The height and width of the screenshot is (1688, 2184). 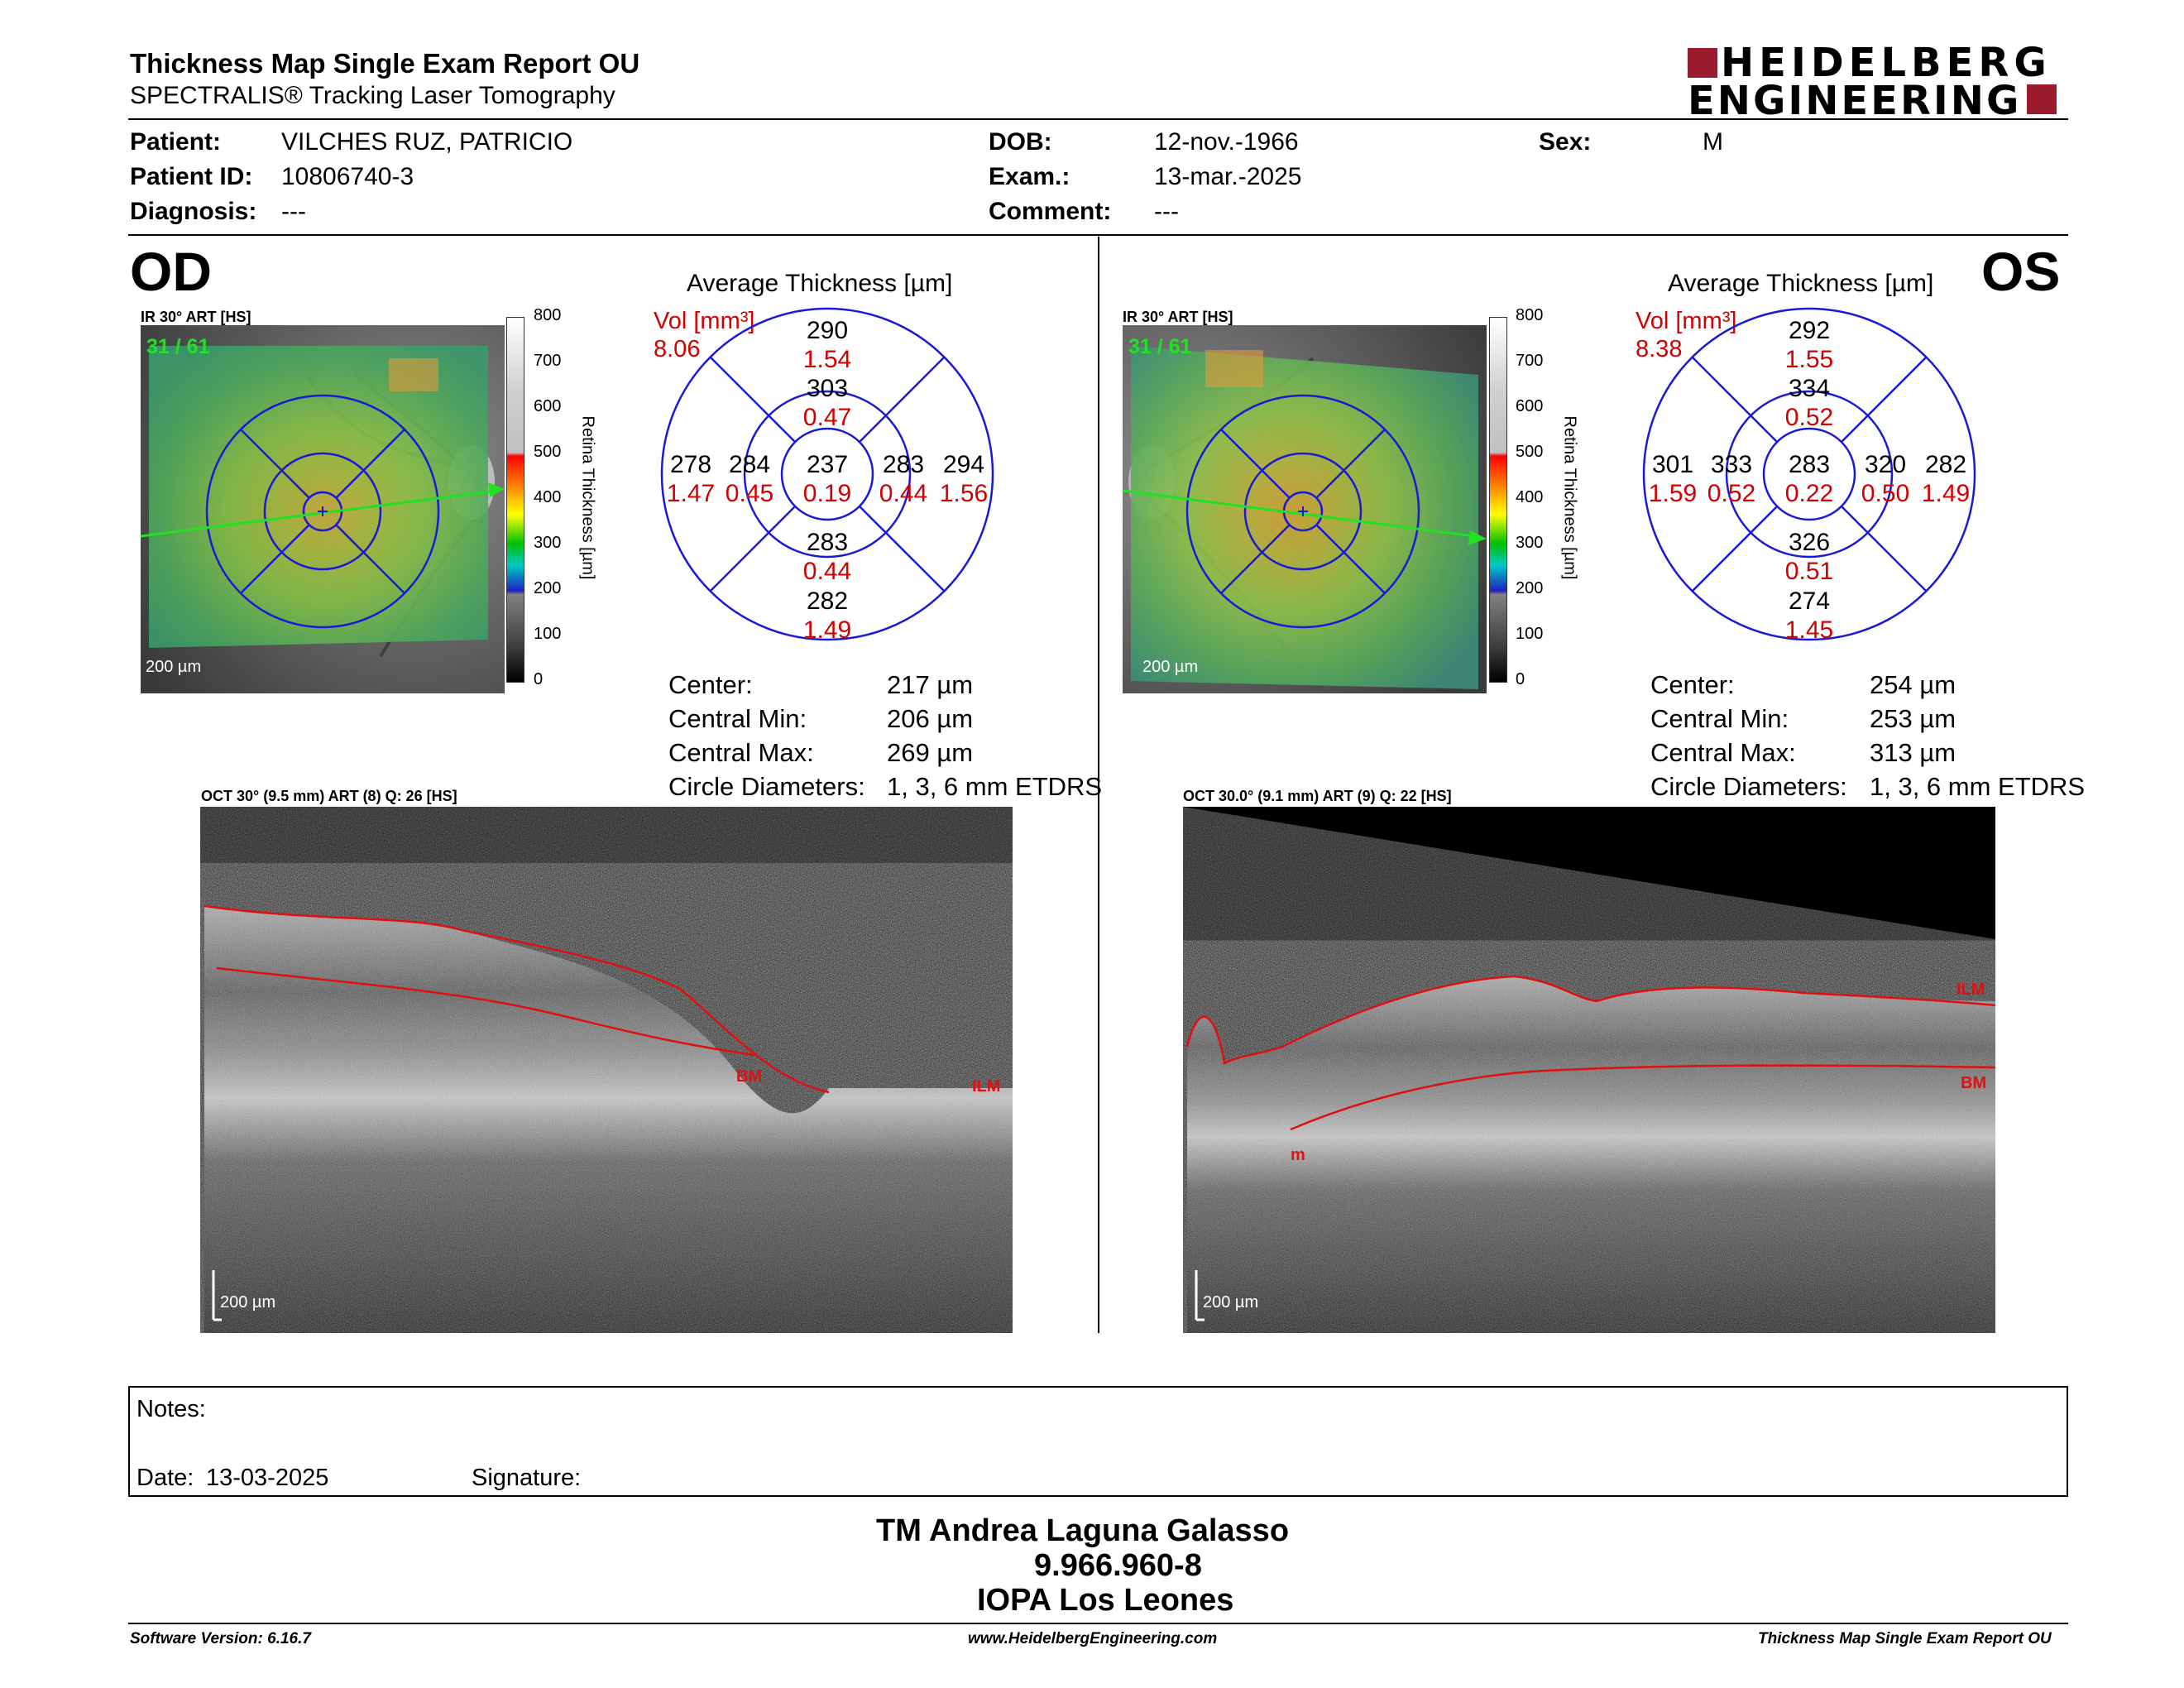 I want to click on os-stat-max-label: Central Max:, so click(x=1723, y=752).